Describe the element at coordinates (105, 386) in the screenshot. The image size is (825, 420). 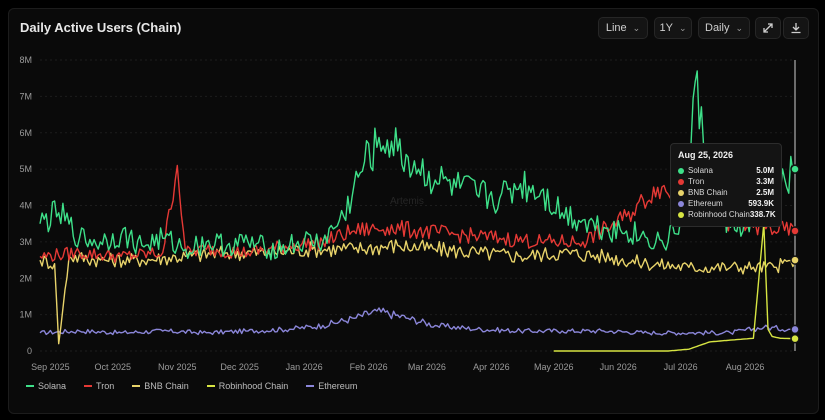
I see `legend-label: Tron` at that location.